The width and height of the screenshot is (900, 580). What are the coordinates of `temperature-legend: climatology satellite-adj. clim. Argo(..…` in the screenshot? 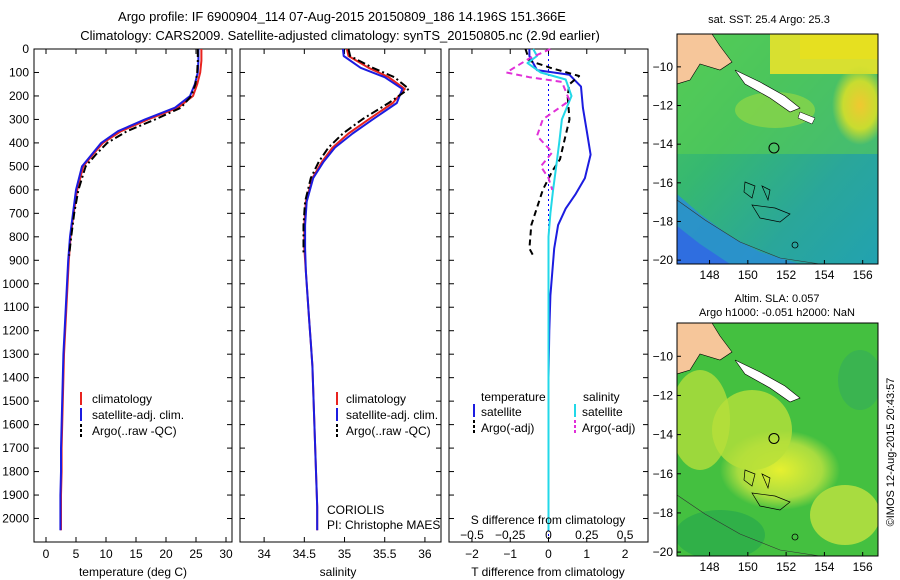 It's located at (132, 415).